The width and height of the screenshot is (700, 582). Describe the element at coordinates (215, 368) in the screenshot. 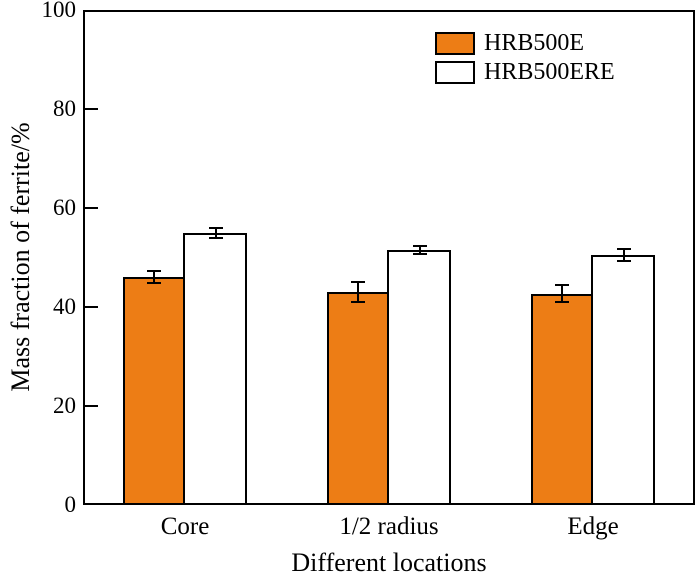

I see `bar-hrb500ere-core` at that location.